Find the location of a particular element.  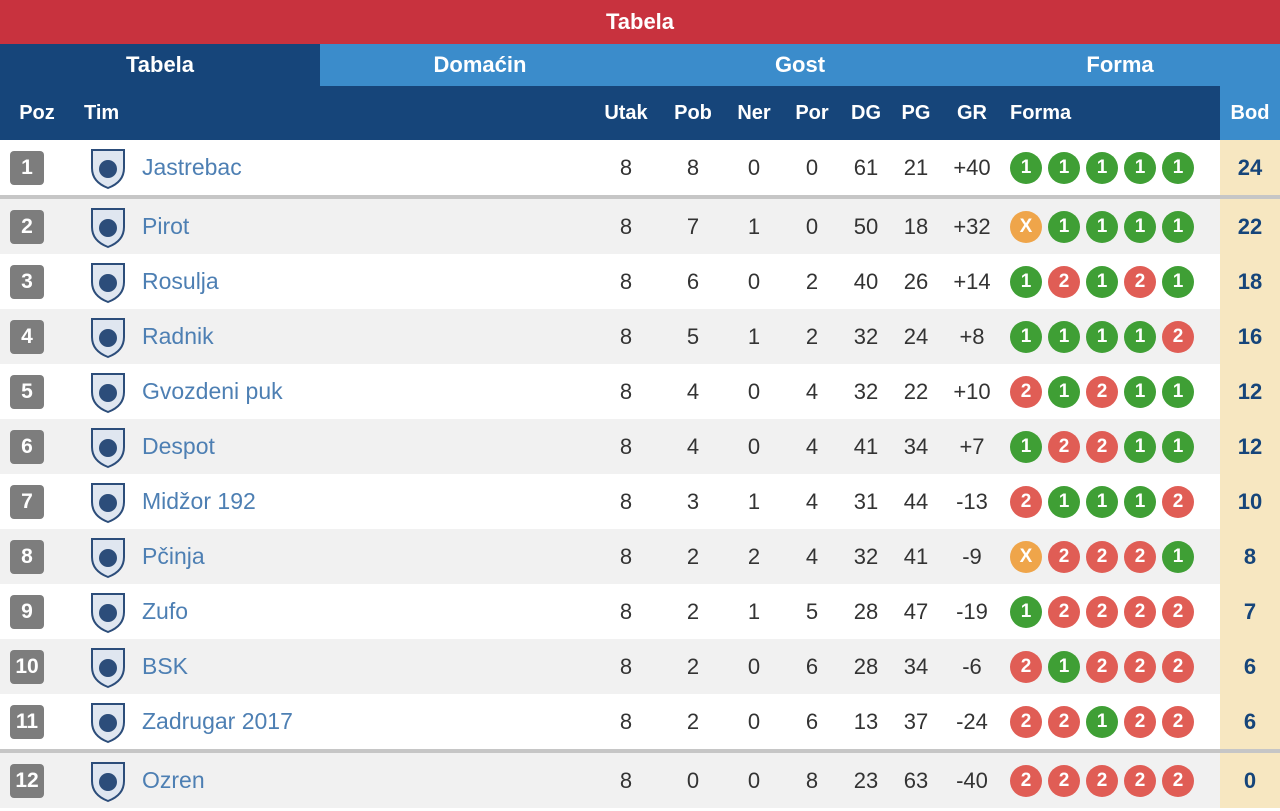

points-cell-bg is located at coordinates (1250, 780).